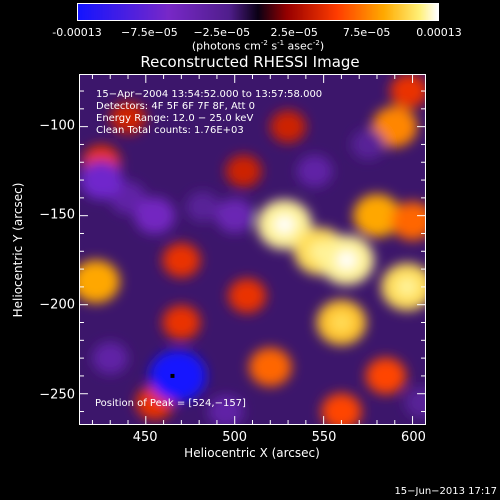 Image resolution: width=500 pixels, height=500 pixels. I want to click on colorbar, so click(258, 12).